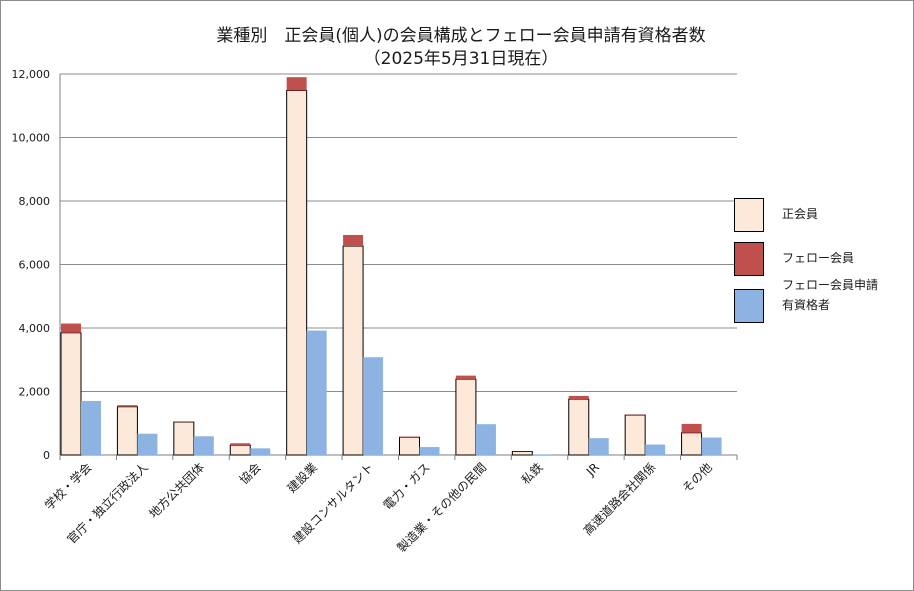  I want to click on x-tick-label: 協会, so click(250, 474).